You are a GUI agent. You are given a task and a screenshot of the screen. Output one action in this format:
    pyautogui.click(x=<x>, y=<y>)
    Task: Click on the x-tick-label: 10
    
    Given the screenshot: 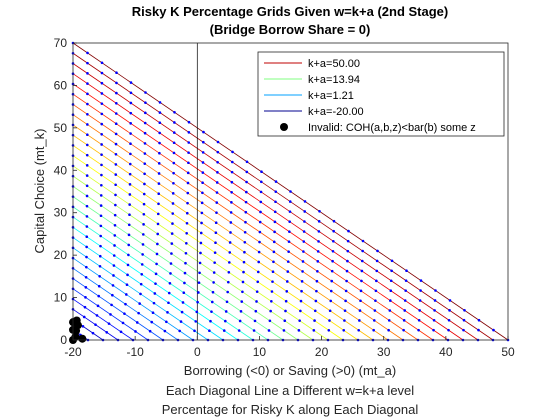 What is the action you would take?
    pyautogui.click(x=260, y=352)
    